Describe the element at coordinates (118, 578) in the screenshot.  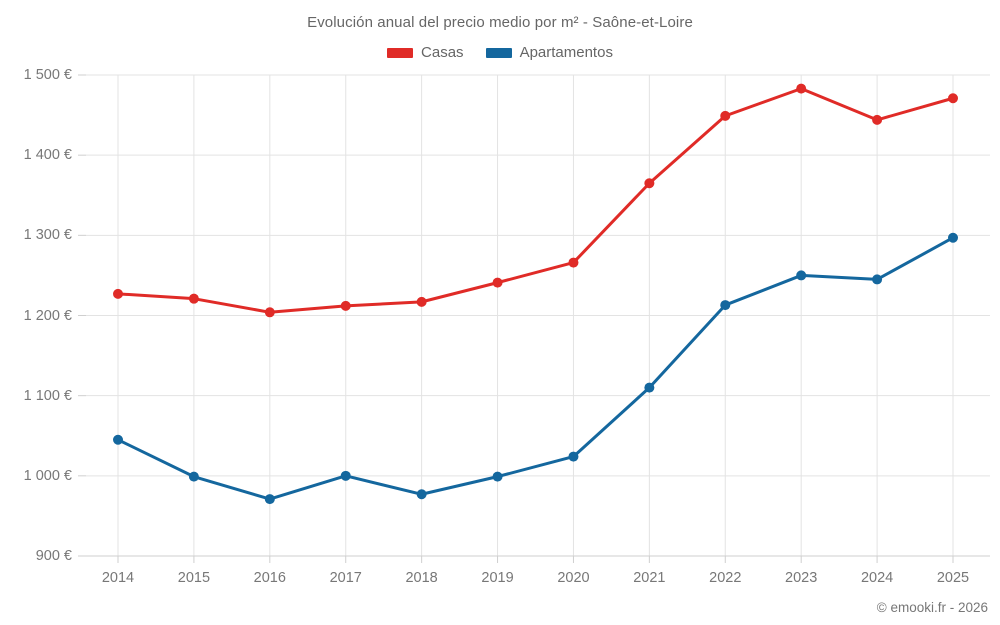
I see `x-tick-label: 2014` at that location.